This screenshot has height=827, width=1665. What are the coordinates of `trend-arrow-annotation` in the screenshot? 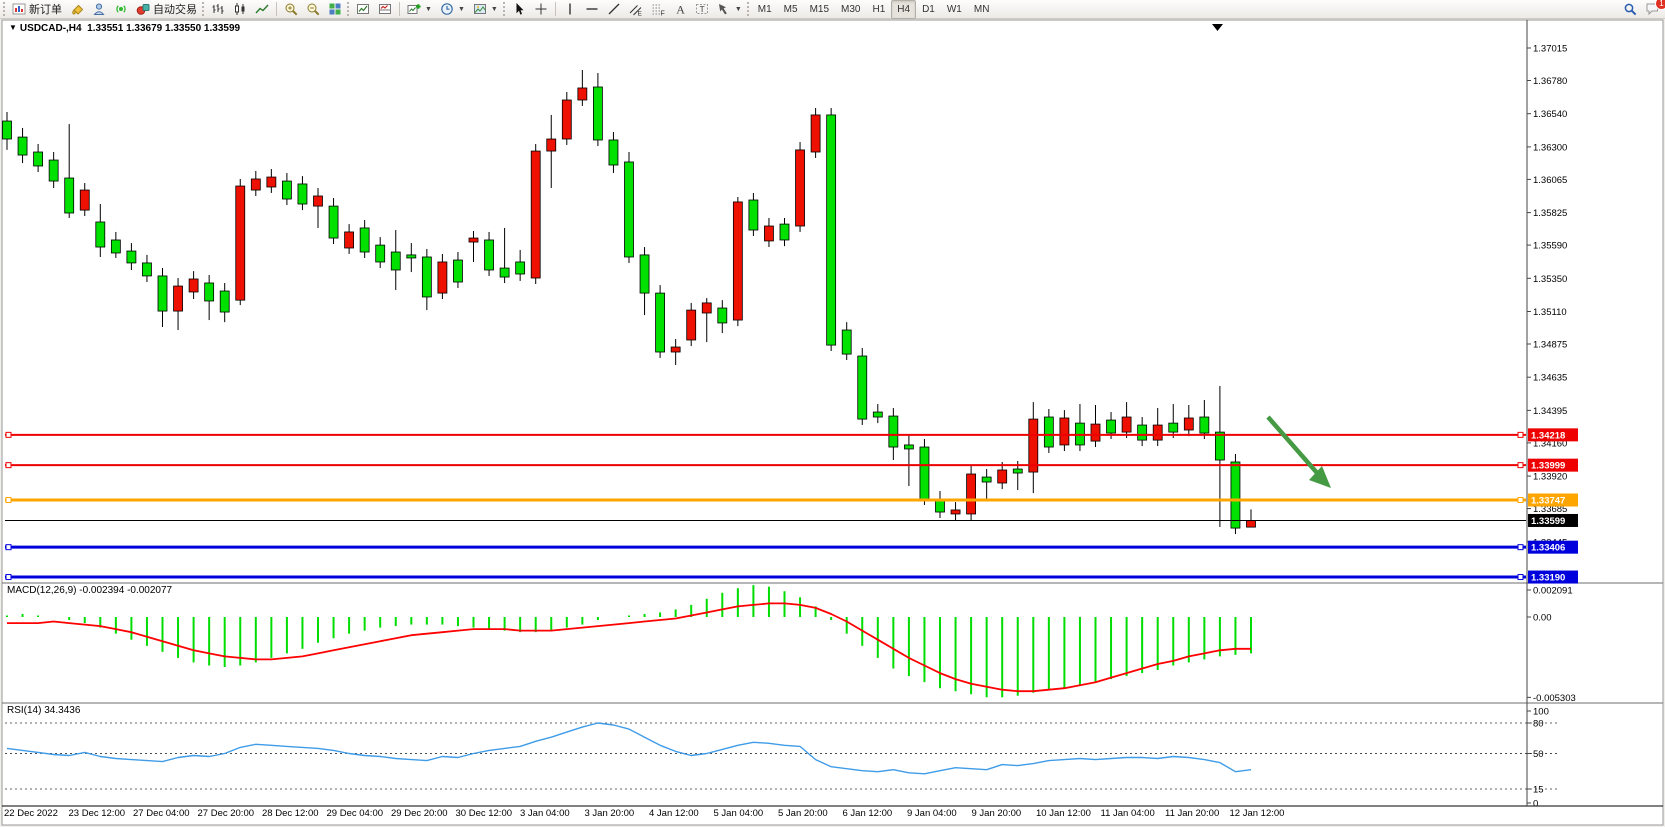 It's located at (1293, 445).